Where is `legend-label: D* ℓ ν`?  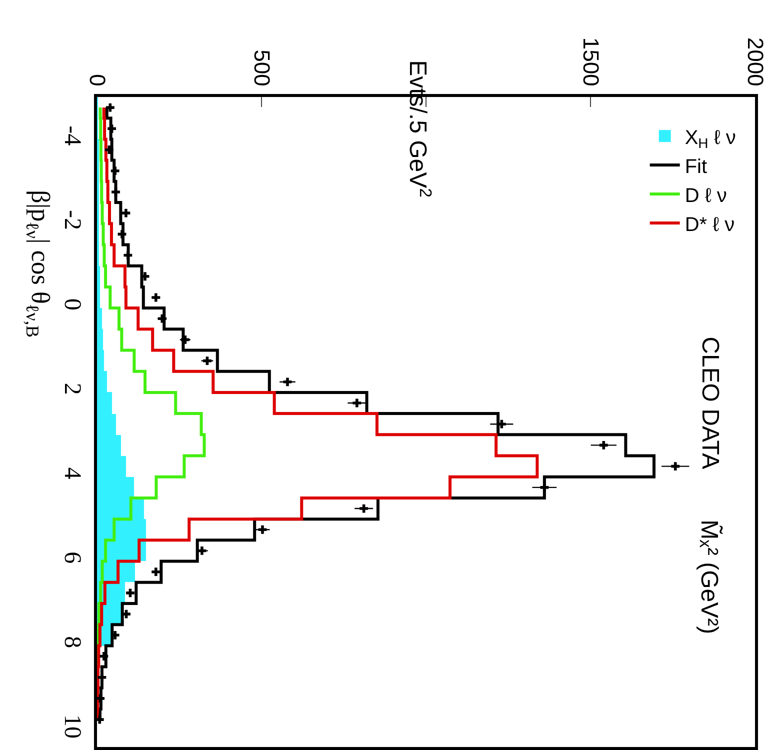
legend-label: D* ℓ ν is located at coordinates (709, 225).